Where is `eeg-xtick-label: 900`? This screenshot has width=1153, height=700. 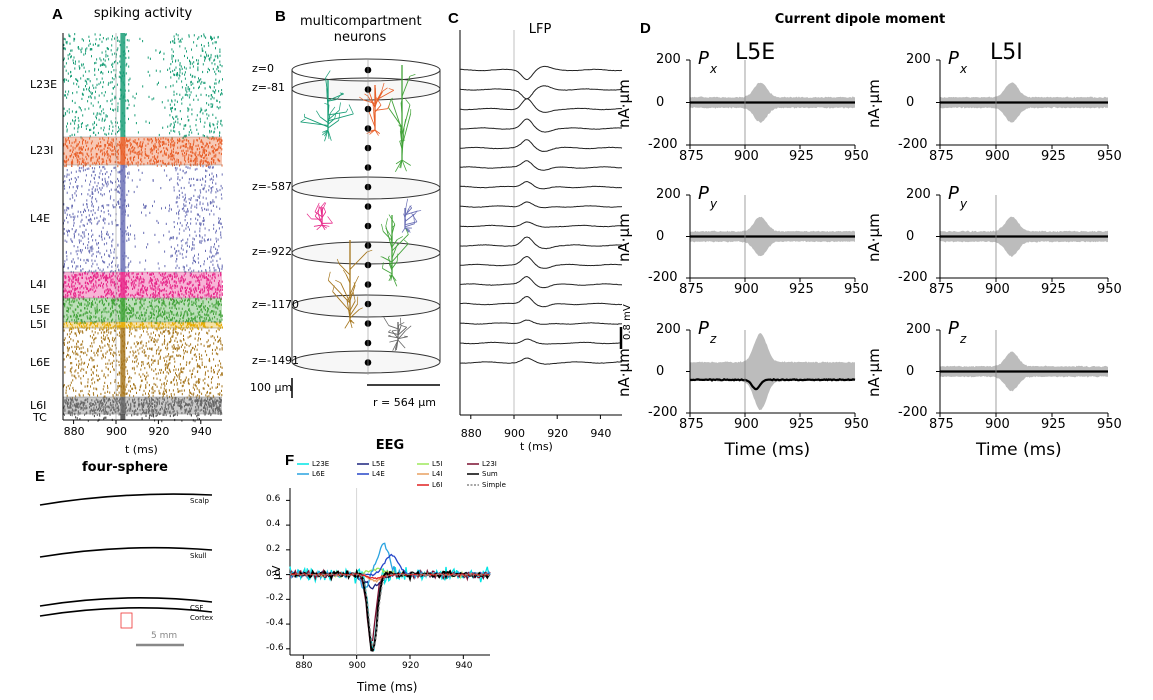
eeg-xtick-label: 900 is located at coordinates (357, 666).